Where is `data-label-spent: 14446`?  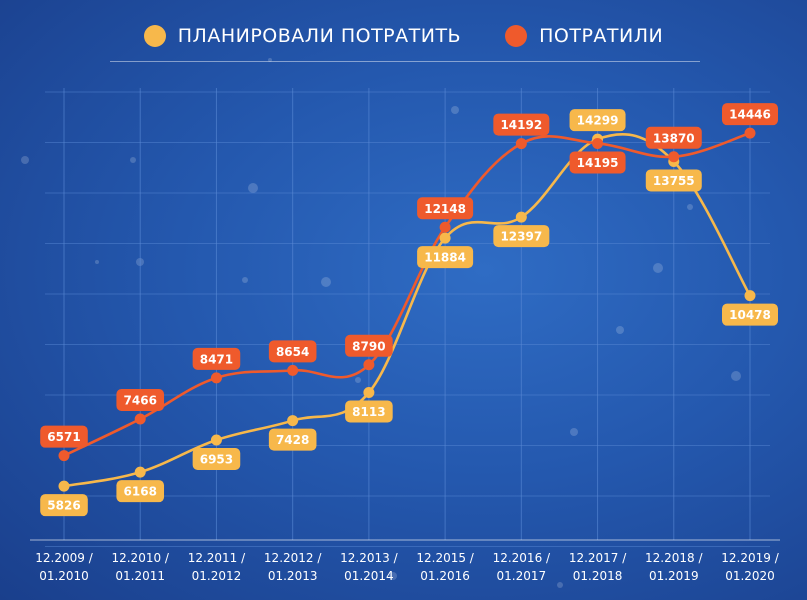 data-label-spent: 14446 is located at coordinates (750, 115).